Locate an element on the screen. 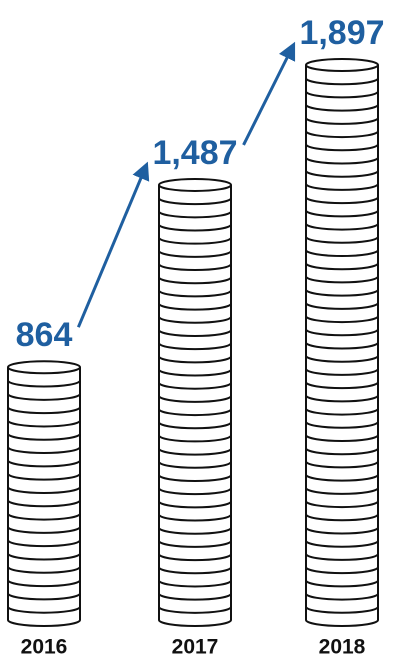  x-tick-label: 2017 is located at coordinates (195, 647).